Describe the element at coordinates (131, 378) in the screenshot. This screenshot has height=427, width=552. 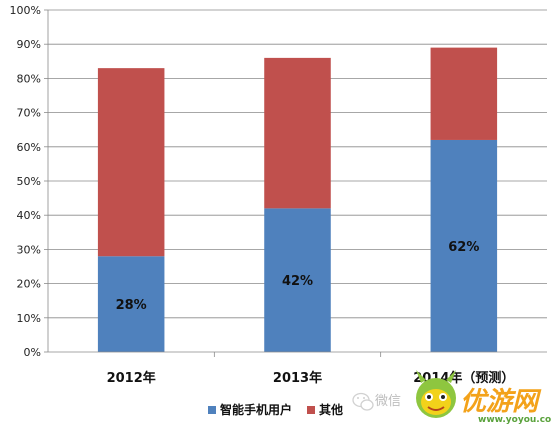
I see `x-category-label: 2012年` at that location.